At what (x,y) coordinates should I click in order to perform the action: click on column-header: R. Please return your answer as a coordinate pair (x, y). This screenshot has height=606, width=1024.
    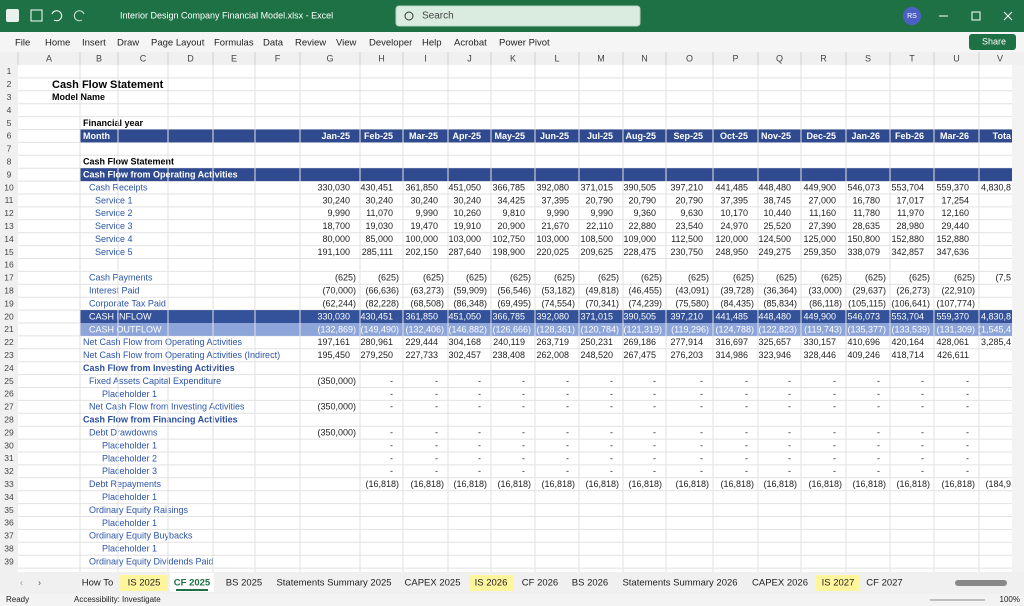
    Looking at the image, I should click on (823, 58).